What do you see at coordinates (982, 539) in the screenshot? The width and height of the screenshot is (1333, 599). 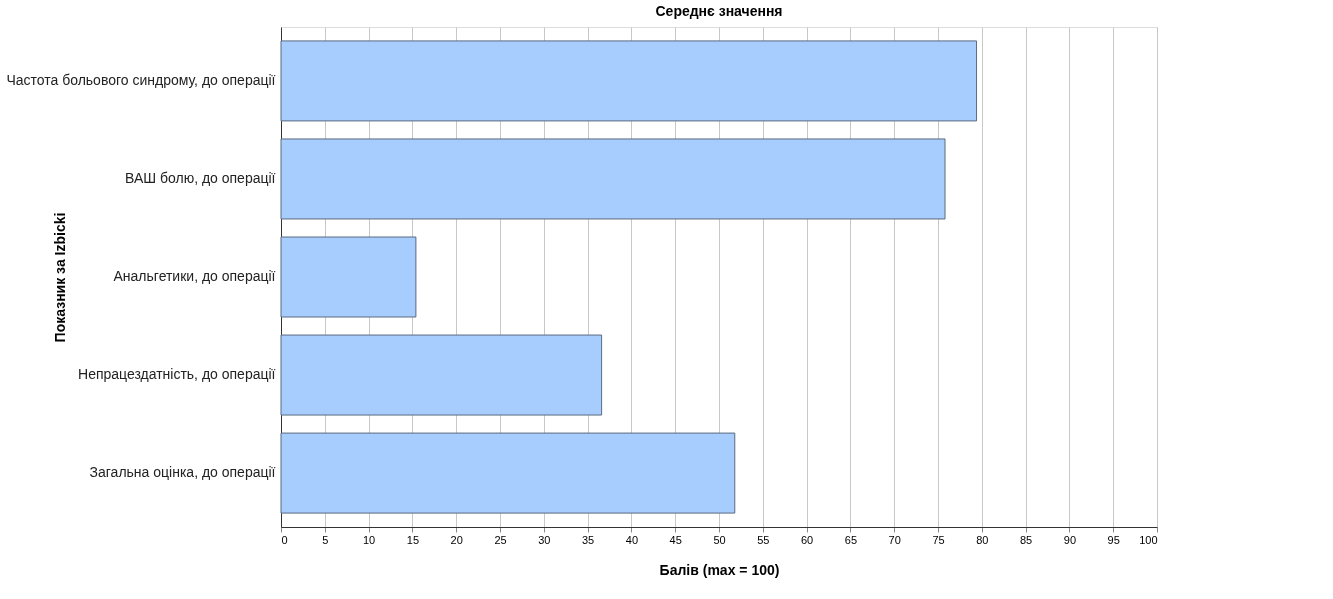 I see `x-tick-label: 80` at bounding box center [982, 539].